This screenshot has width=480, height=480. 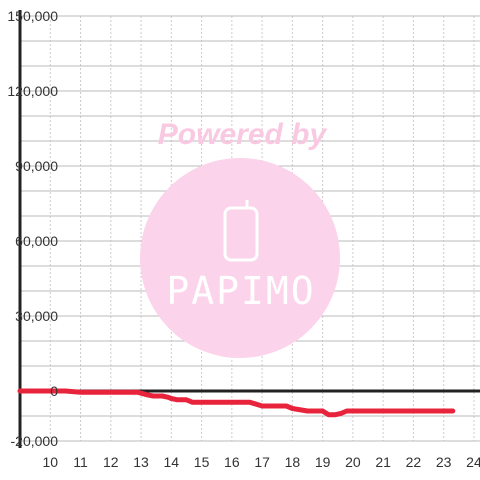 I want to click on x-tick-label: 19, so click(x=323, y=462).